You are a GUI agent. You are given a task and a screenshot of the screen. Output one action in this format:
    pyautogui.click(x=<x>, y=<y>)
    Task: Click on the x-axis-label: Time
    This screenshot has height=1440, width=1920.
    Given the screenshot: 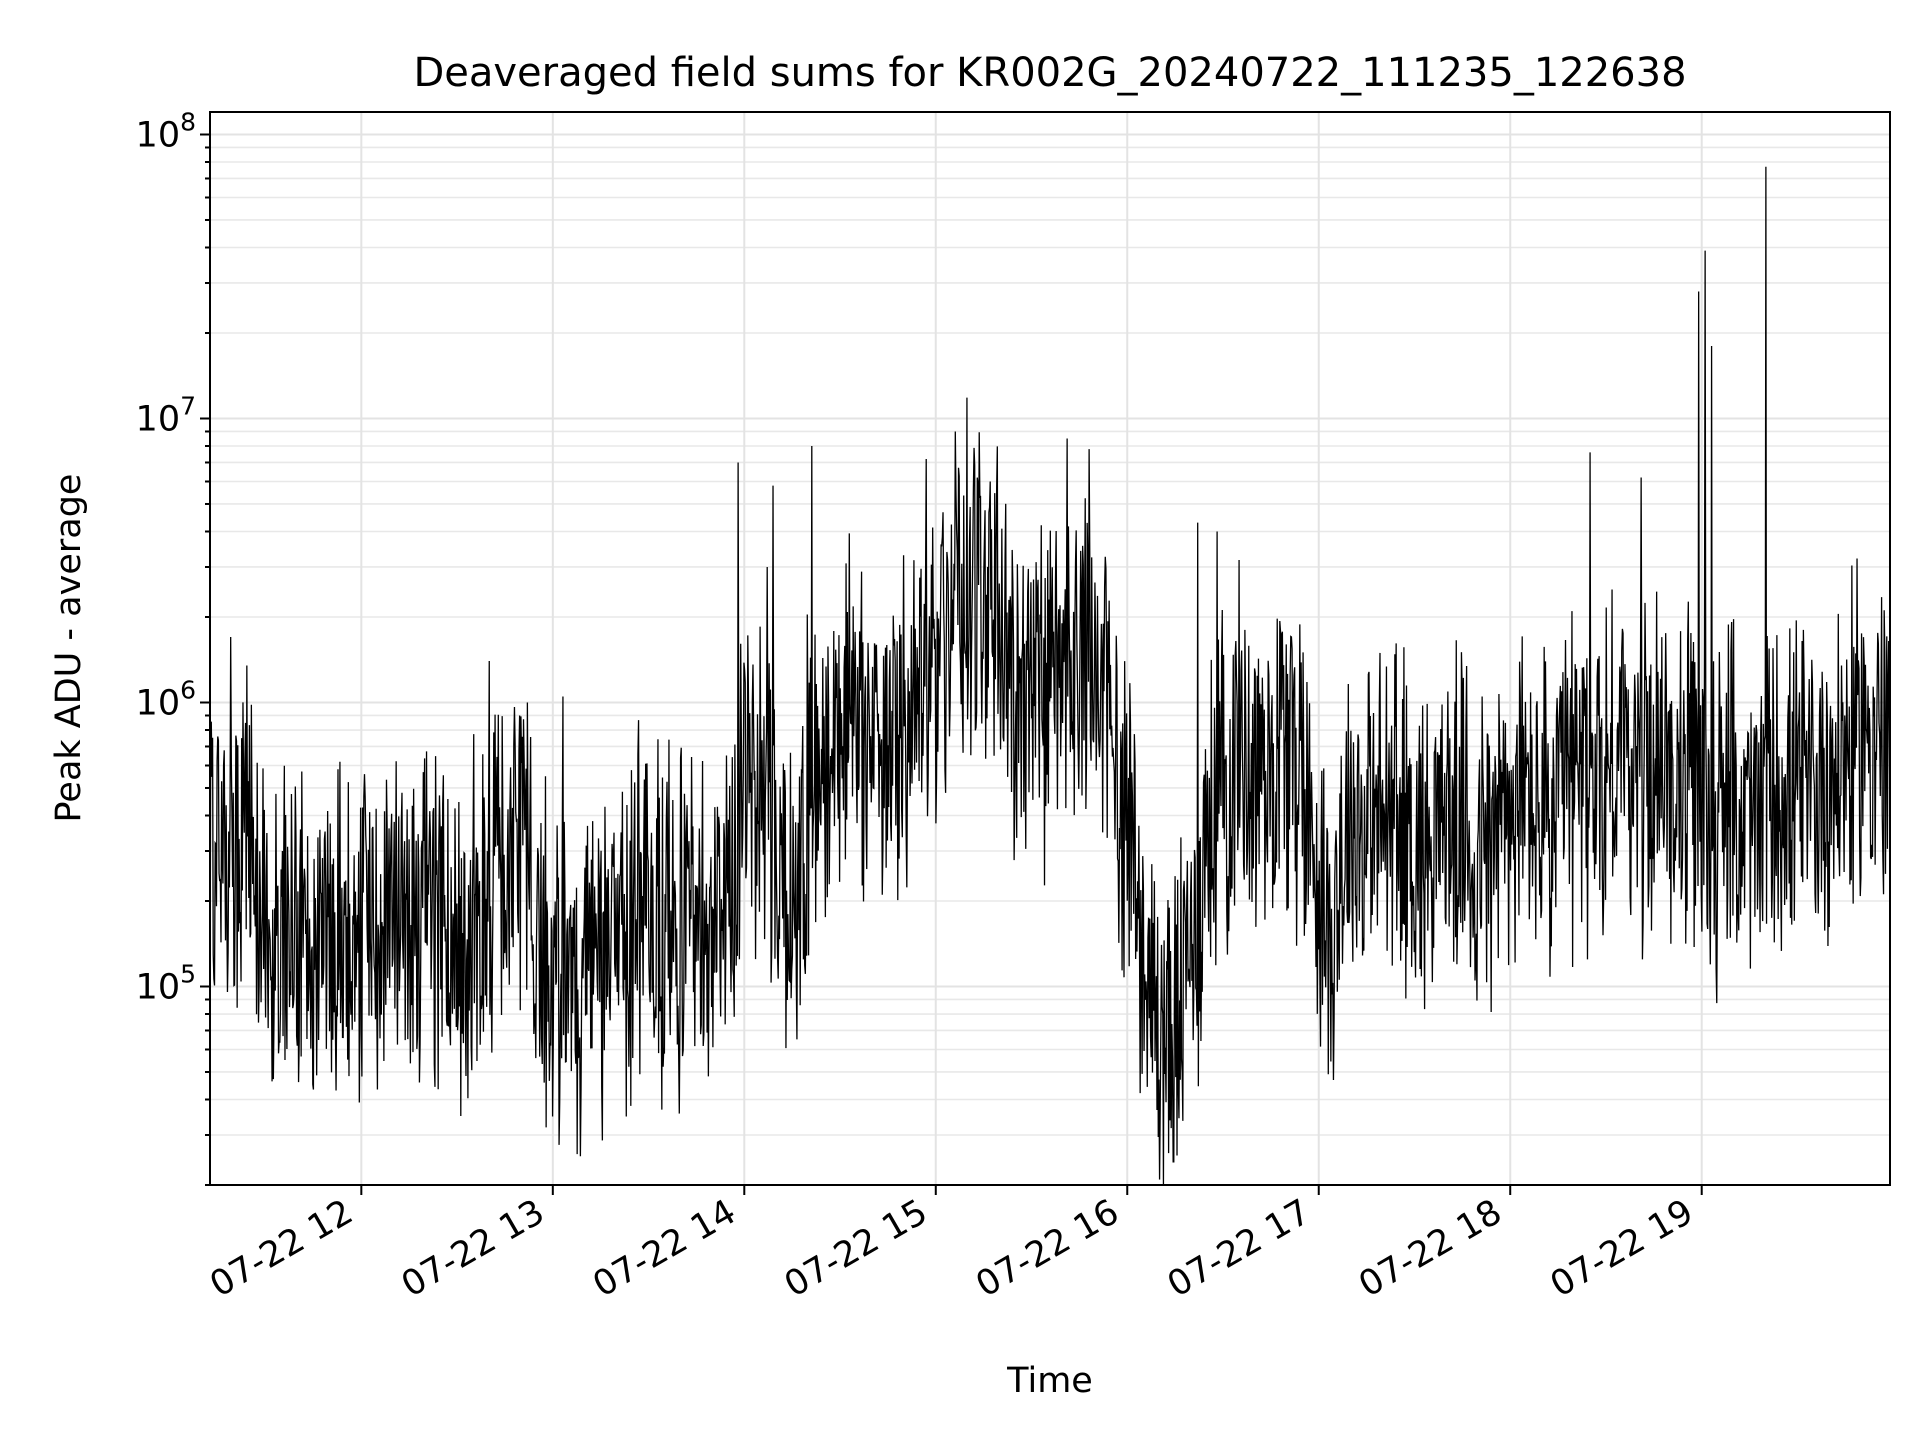 What is the action you would take?
    pyautogui.click(x=1049, y=1381)
    